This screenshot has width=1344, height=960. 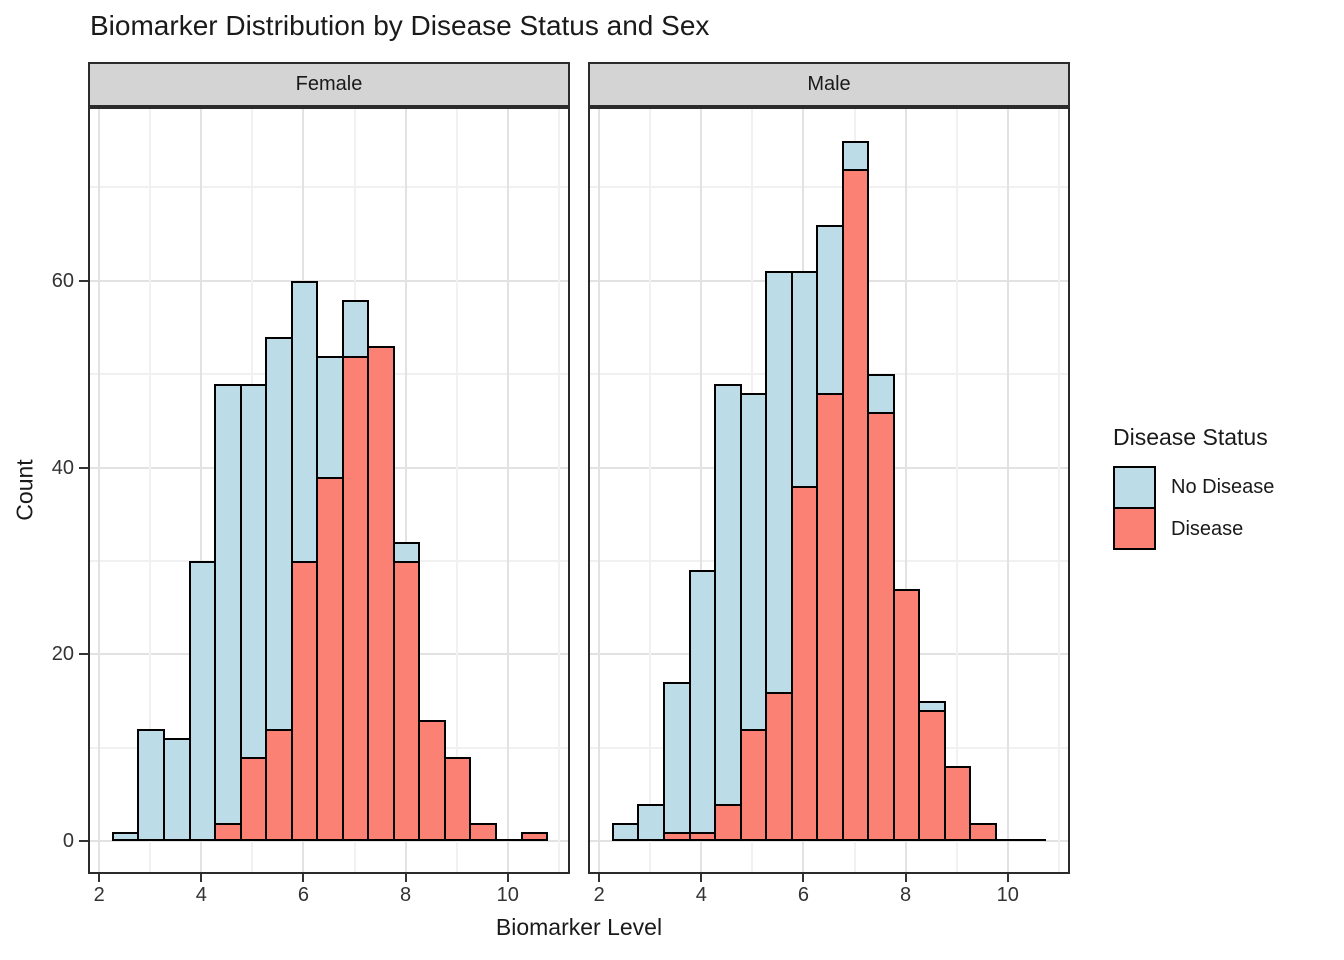 I want to click on y-tick-label: 20, so click(x=62, y=654).